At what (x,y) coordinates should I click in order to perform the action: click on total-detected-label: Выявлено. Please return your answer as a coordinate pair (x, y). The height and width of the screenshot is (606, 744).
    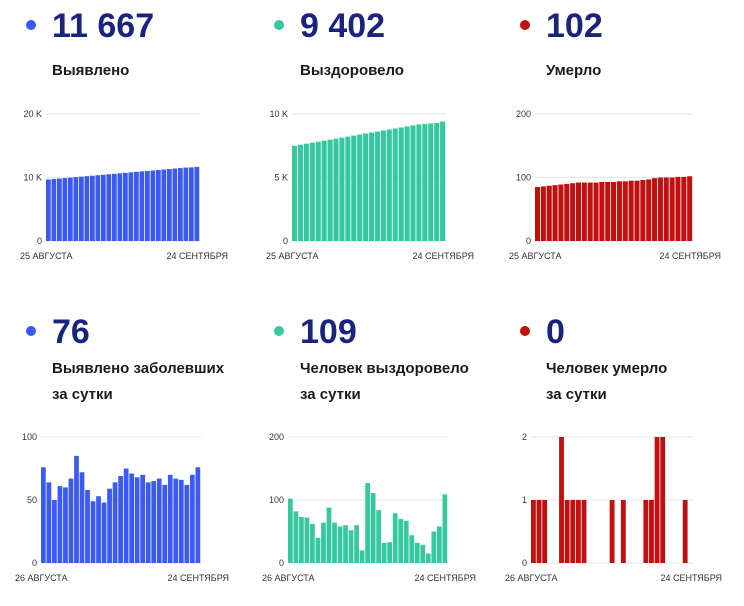
    Looking at the image, I should click on (91, 70).